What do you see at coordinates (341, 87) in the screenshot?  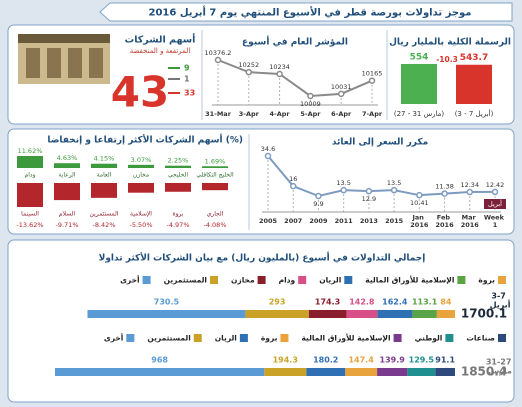 I see `value-label: 10031` at bounding box center [341, 87].